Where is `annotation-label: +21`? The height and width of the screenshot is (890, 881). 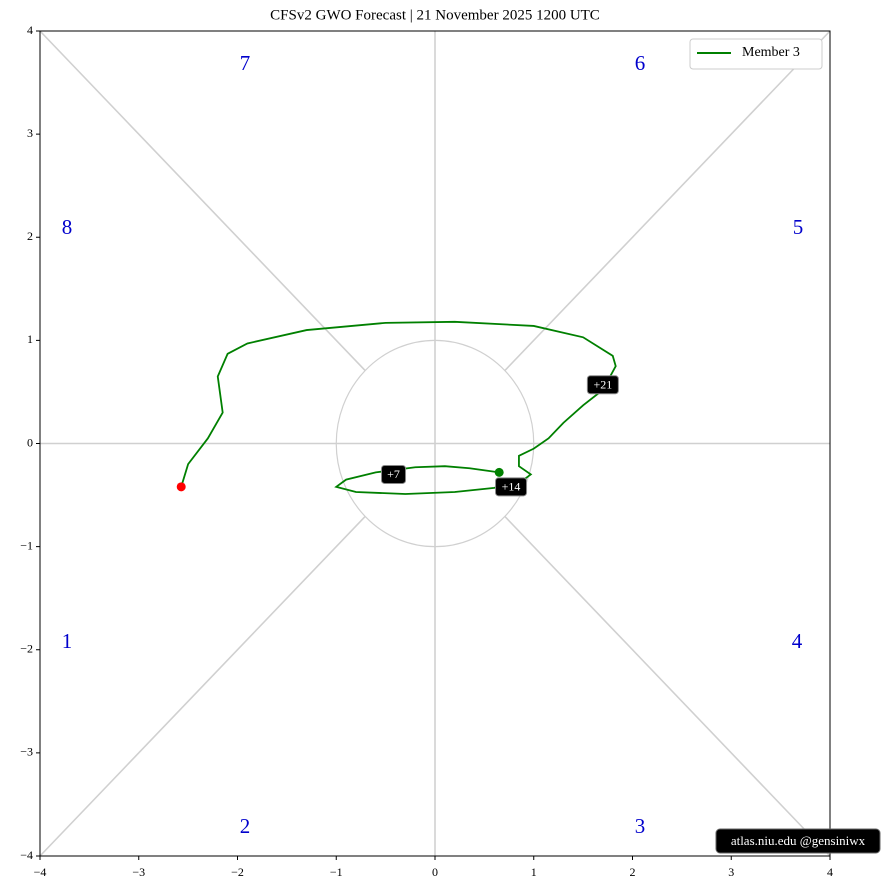
annotation-label: +21 is located at coordinates (602, 384).